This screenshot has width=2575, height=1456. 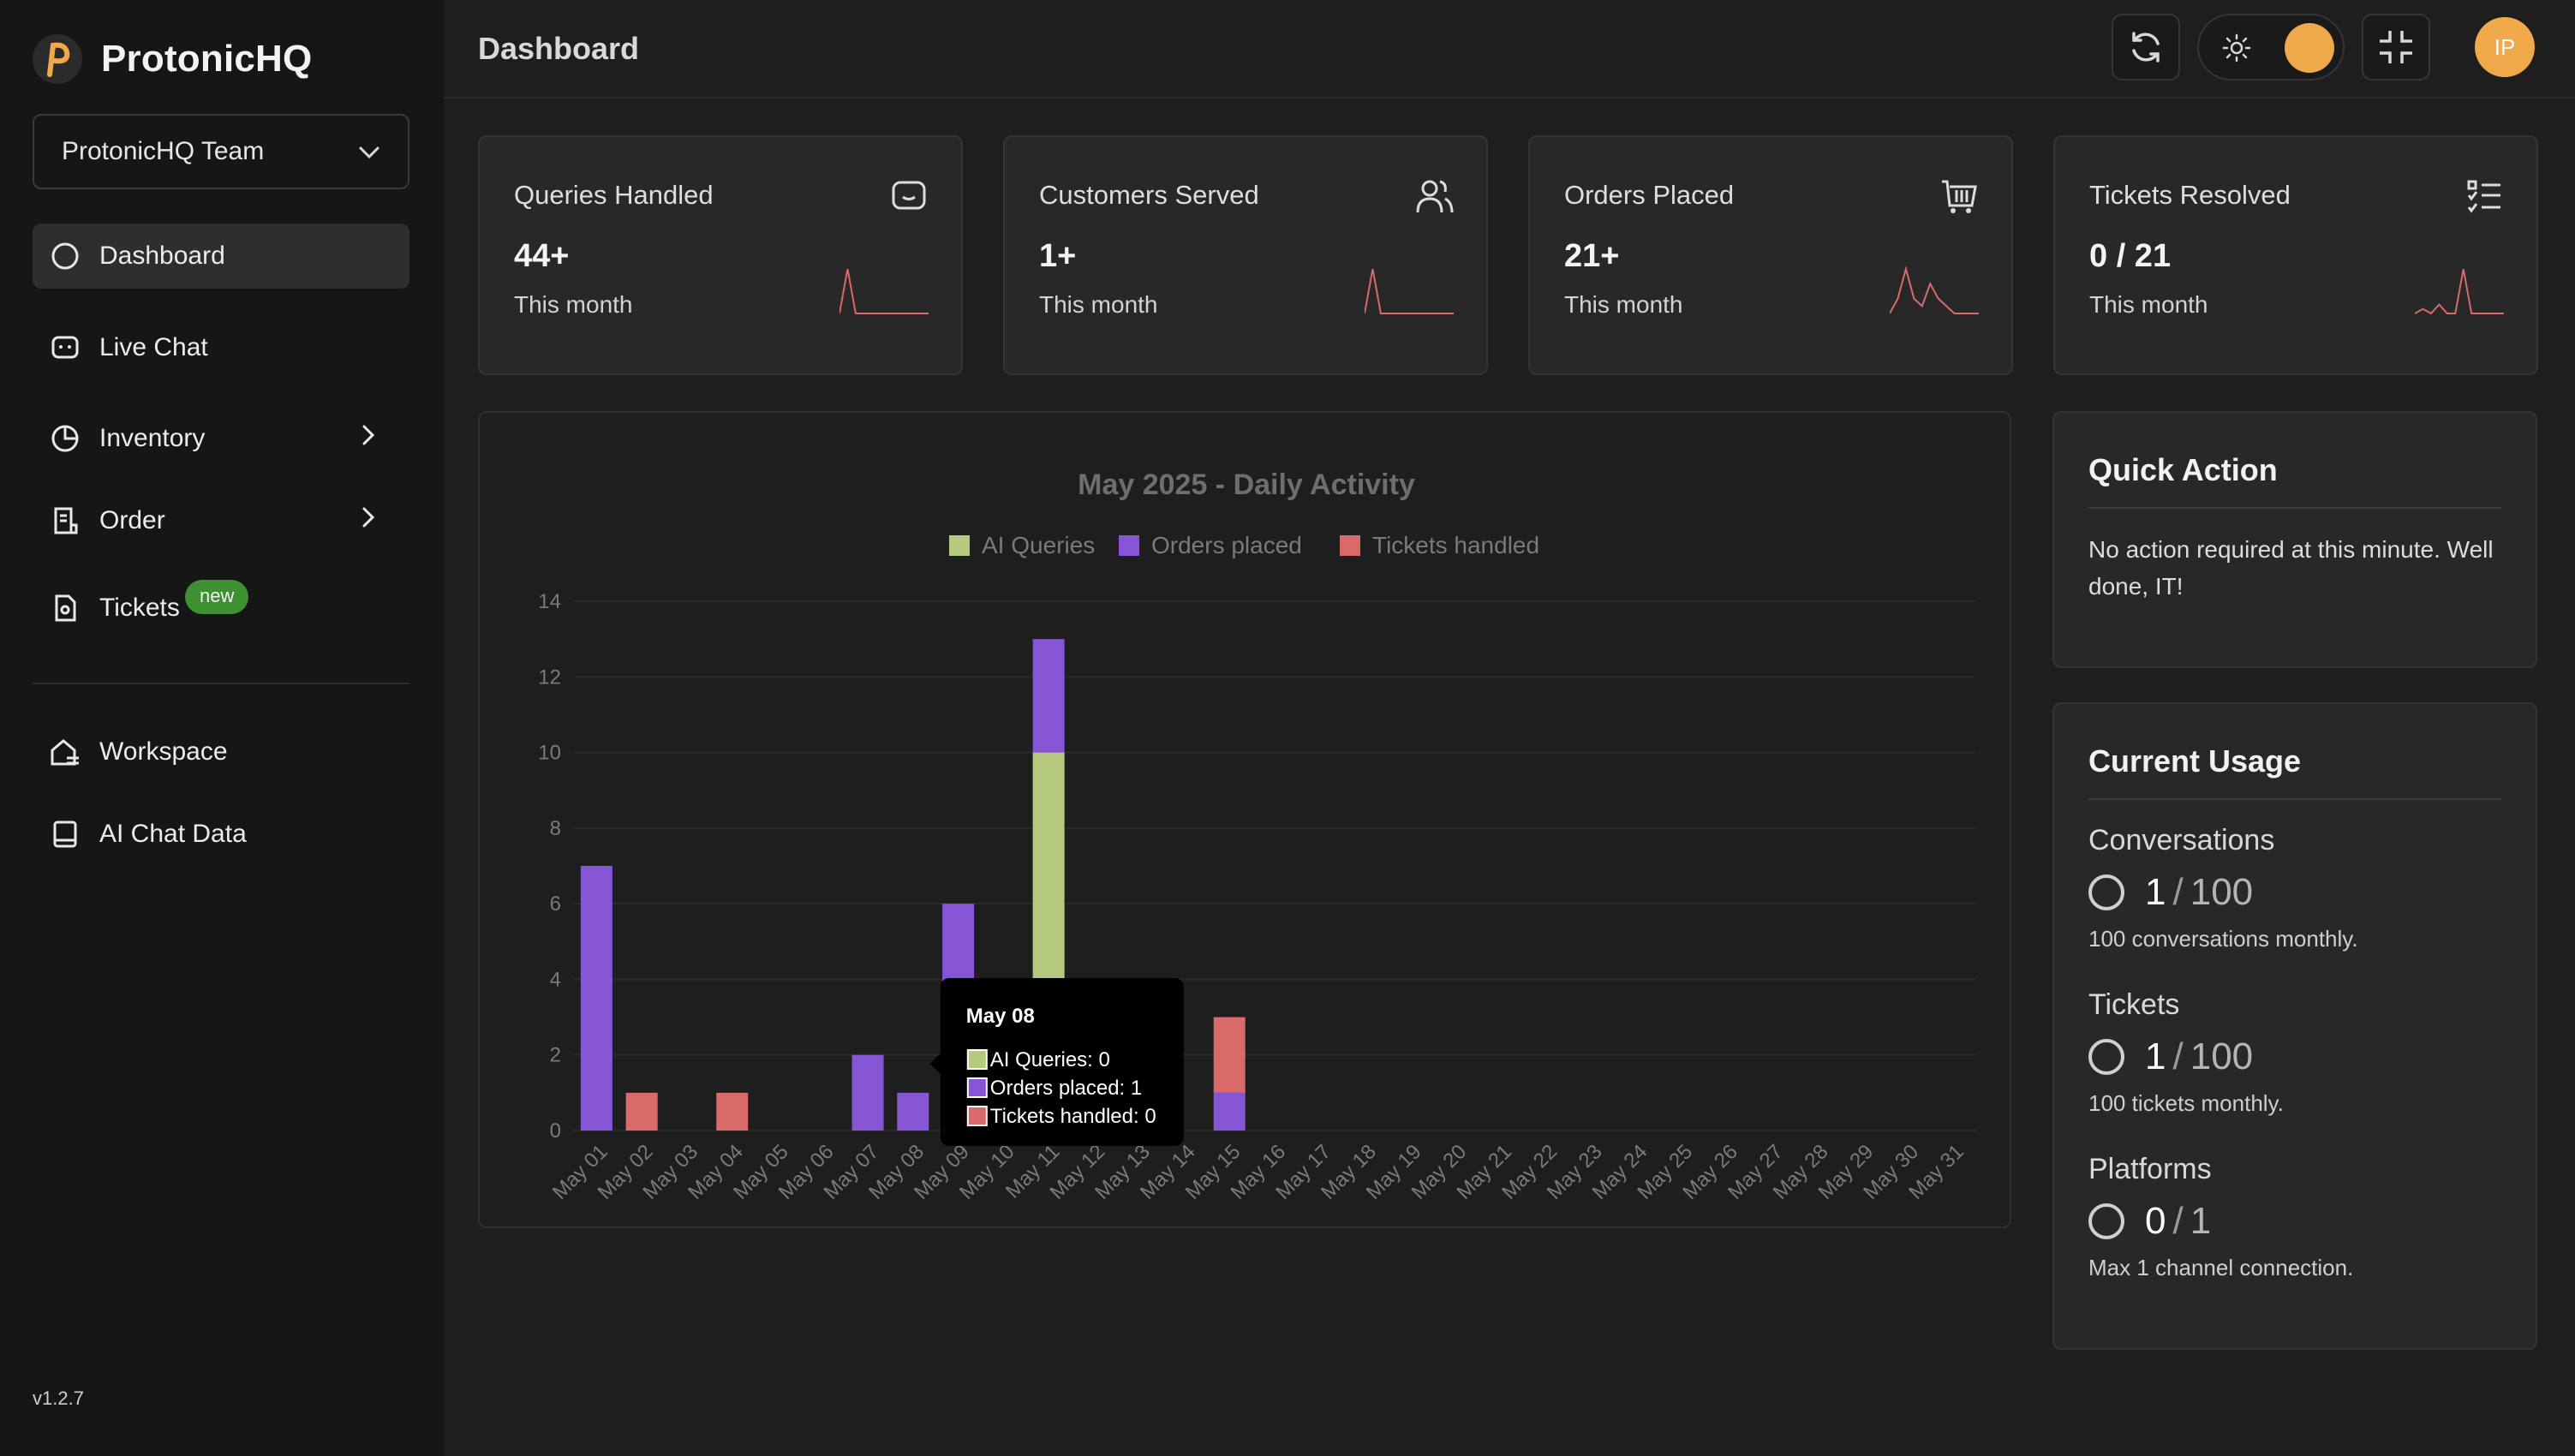 What do you see at coordinates (2186, 1103) in the screenshot?
I see `usage-desc: 100 tickets monthly.` at bounding box center [2186, 1103].